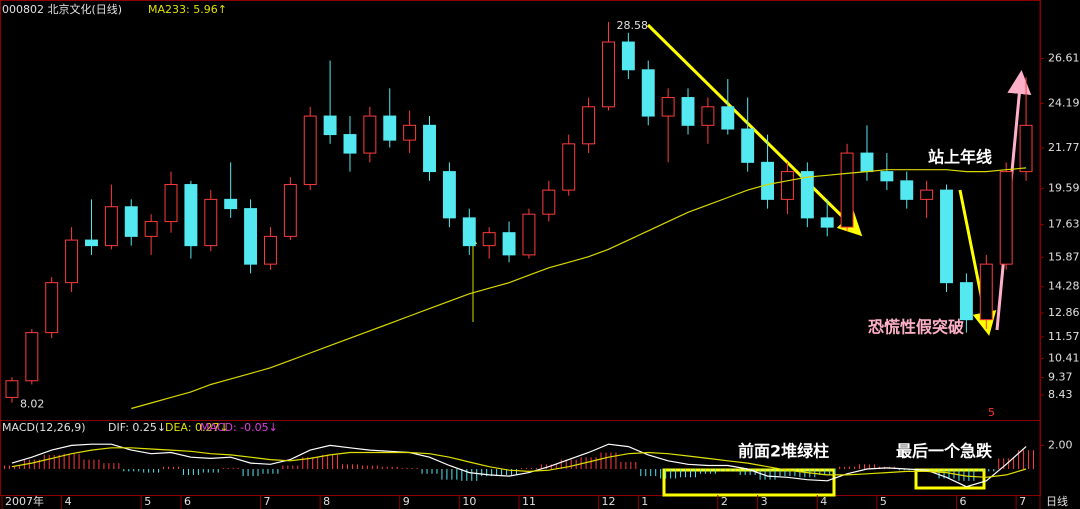  What do you see at coordinates (1064, 147) in the screenshot?
I see `y-tick-label: 21.77` at bounding box center [1064, 147].